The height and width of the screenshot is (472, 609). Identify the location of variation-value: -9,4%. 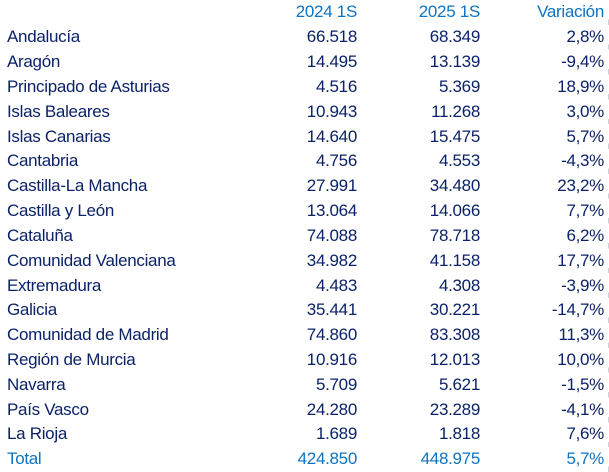
(582, 62).